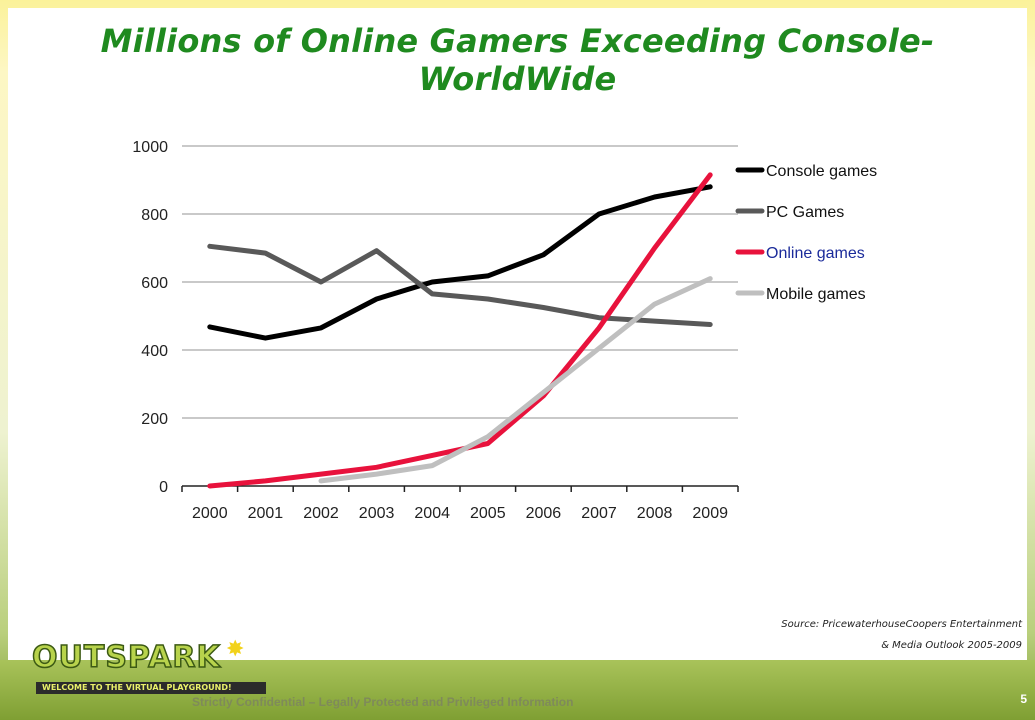 The width and height of the screenshot is (1035, 720). What do you see at coordinates (154, 419) in the screenshot?
I see `y-tick-label: 200` at bounding box center [154, 419].